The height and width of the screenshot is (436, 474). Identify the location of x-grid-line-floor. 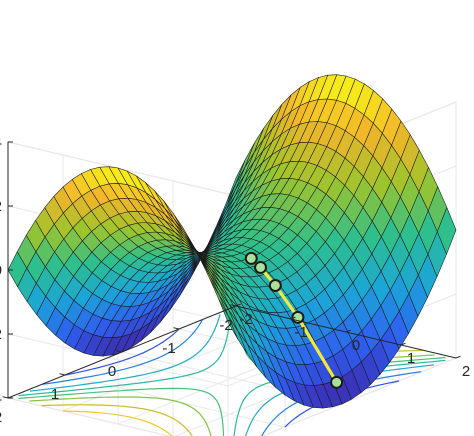
(89, 416).